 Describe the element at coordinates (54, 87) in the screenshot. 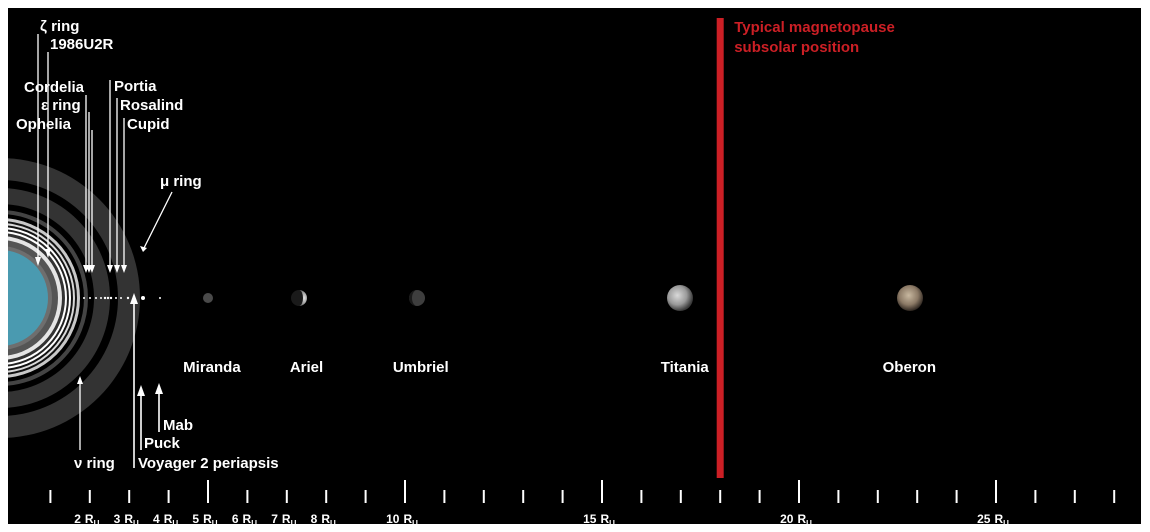

I see `cordelia-label: Cordelia` at that location.